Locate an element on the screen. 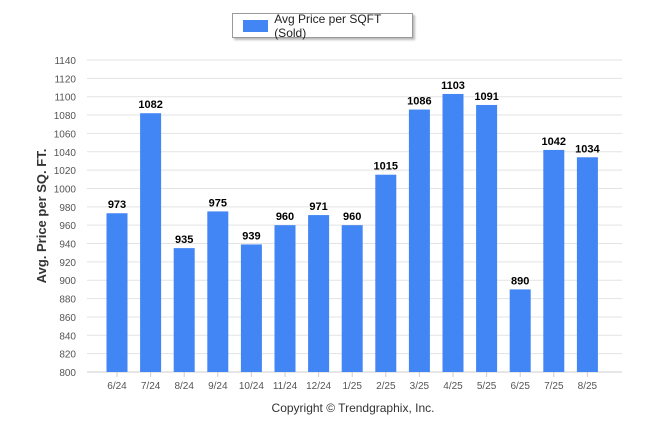 The height and width of the screenshot is (434, 646). data-label: 935 is located at coordinates (184, 240).